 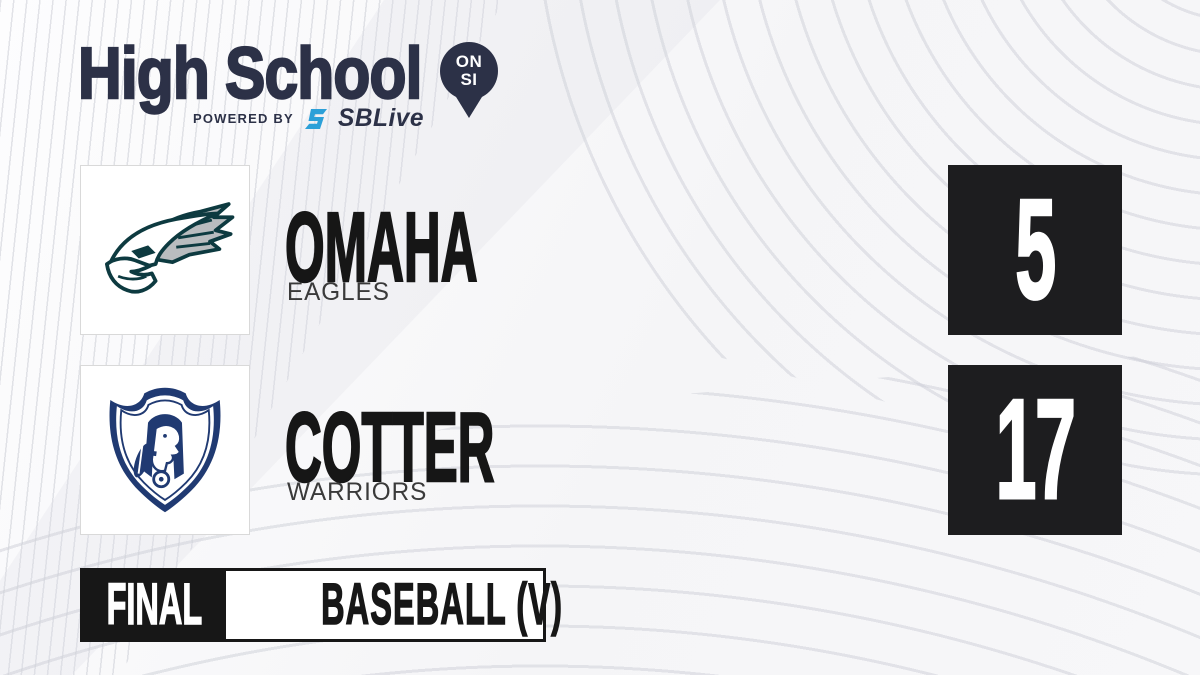 I want to click on score-value: 5, so click(x=1035, y=249).